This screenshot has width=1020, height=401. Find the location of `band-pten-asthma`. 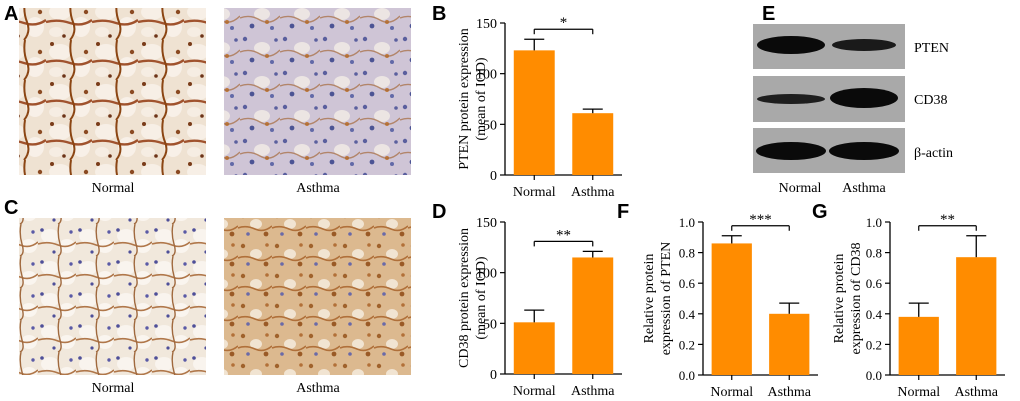

band-pten-asthma is located at coordinates (864, 45).